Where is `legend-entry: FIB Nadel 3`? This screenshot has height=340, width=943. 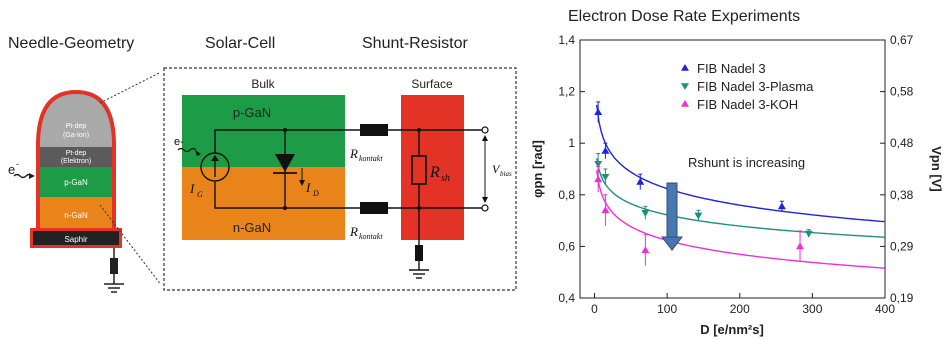 legend-entry: FIB Nadel 3 is located at coordinates (731, 68).